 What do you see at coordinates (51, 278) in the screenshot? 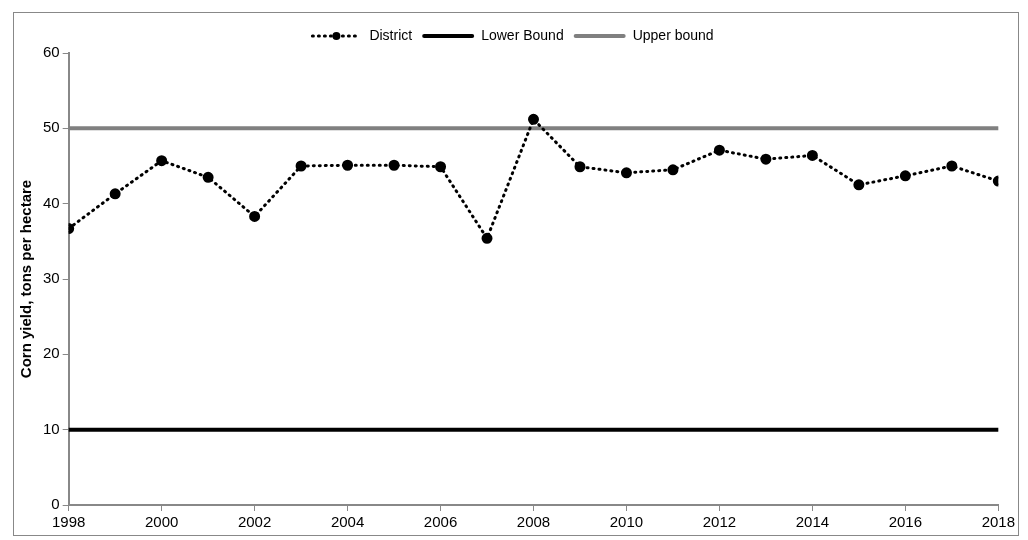
I see `y-tick-label: 30` at bounding box center [51, 278].